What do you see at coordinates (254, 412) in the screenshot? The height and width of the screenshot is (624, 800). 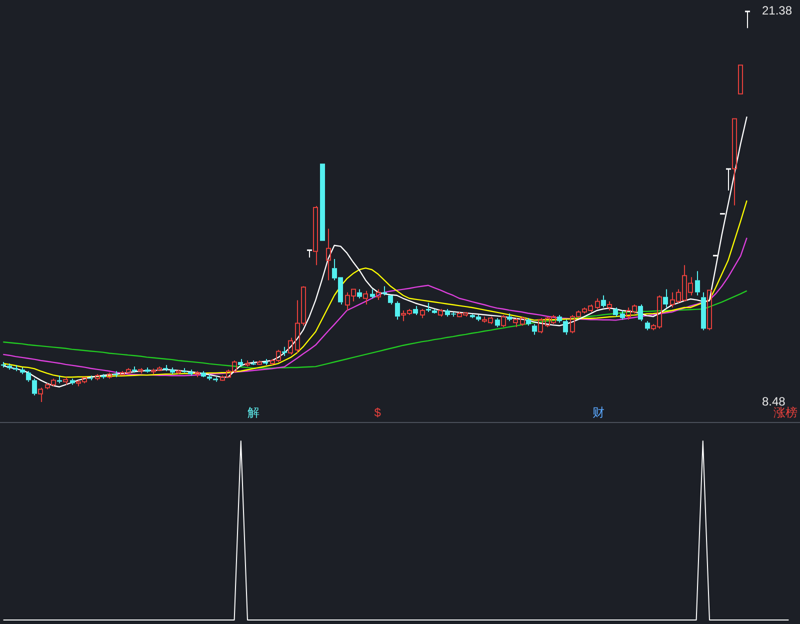 I see `text: 解` at bounding box center [254, 412].